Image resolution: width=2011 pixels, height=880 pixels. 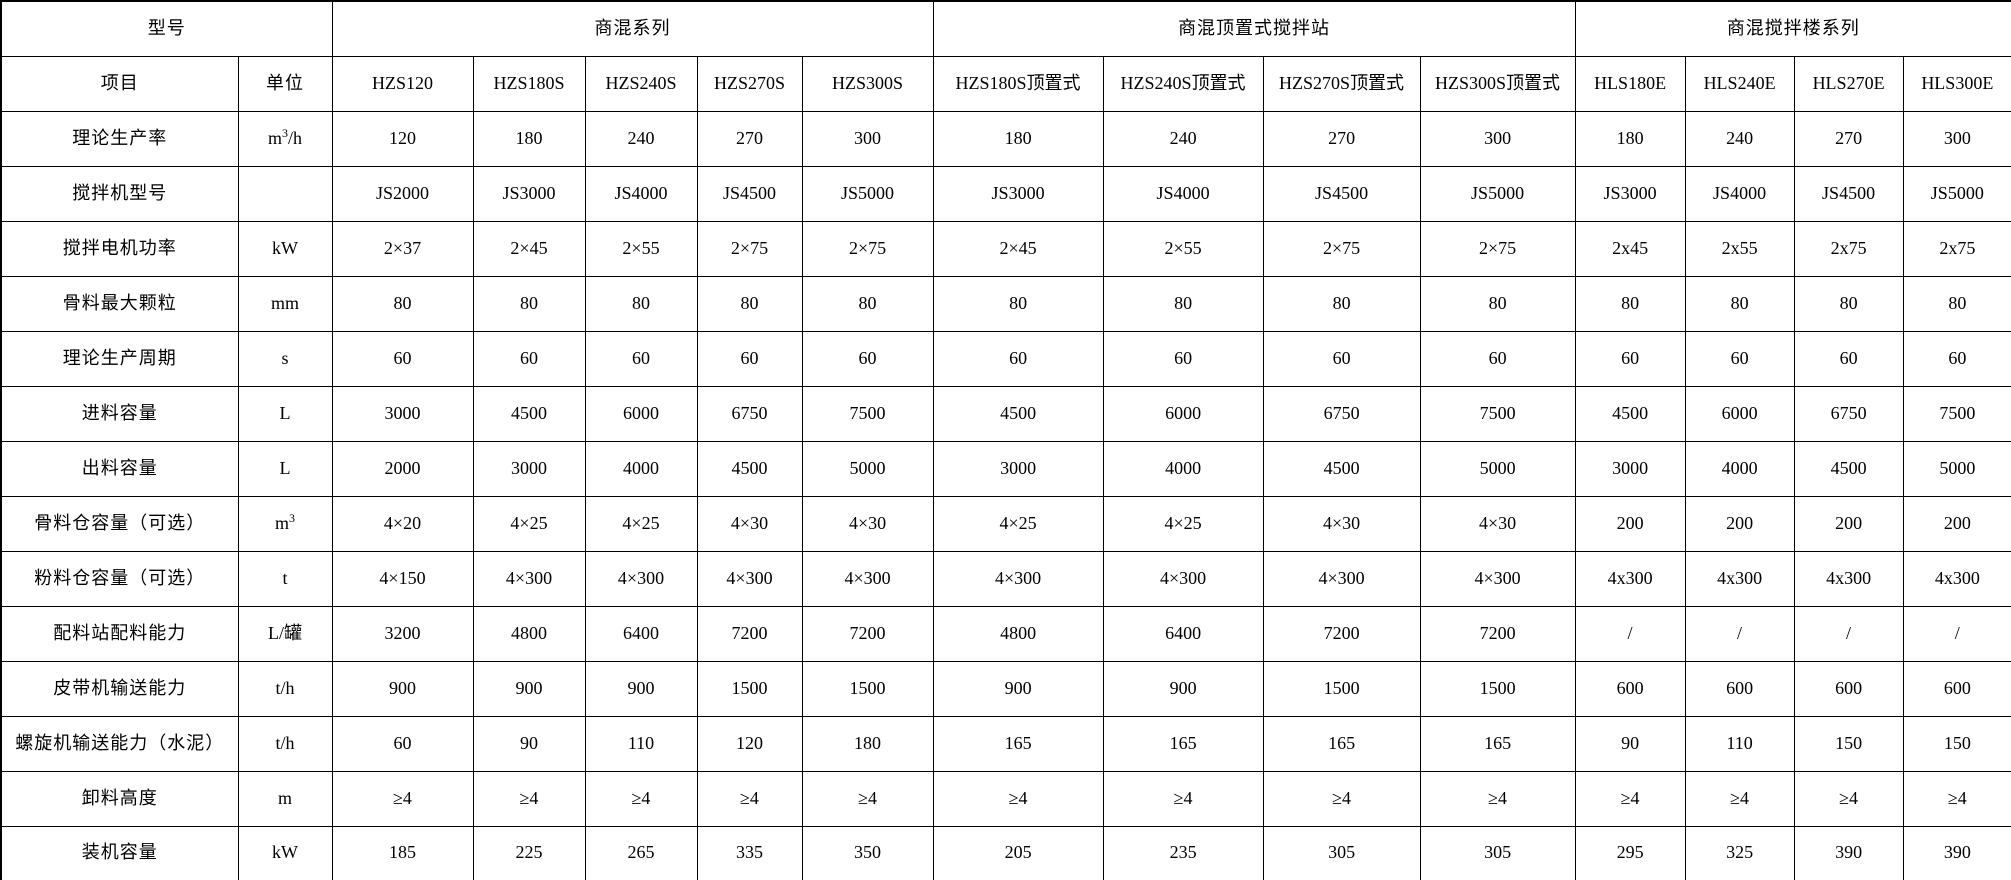 I want to click on value-cell: 305, so click(x=1341, y=852).